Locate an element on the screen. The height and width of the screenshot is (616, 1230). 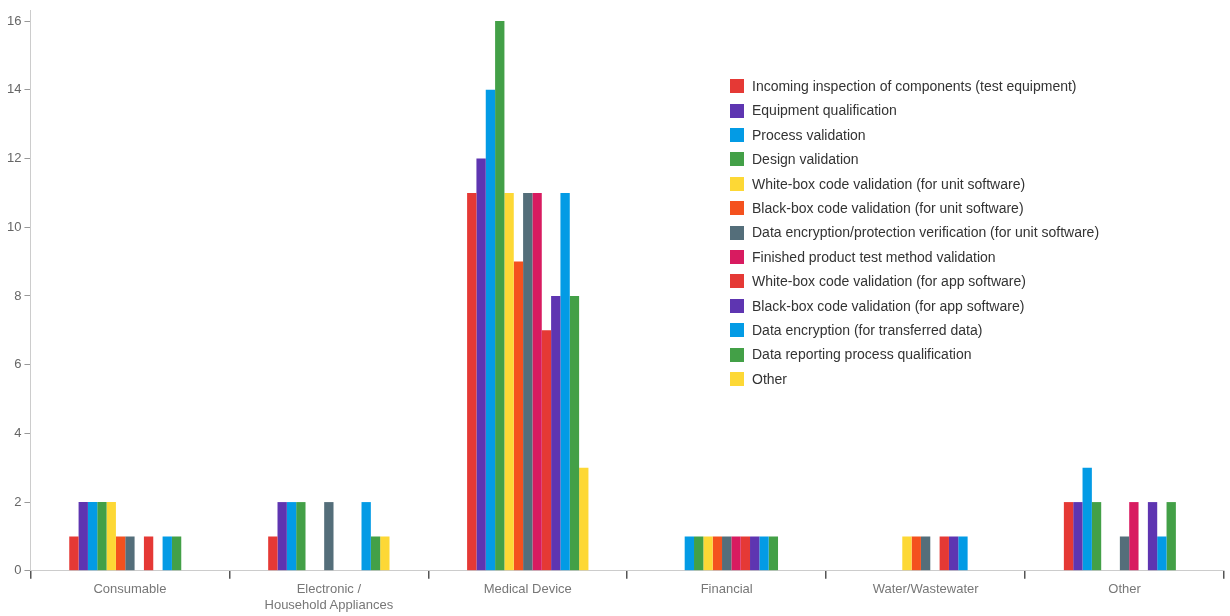
legend-label: Equipment qualification is located at coordinates (824, 111).